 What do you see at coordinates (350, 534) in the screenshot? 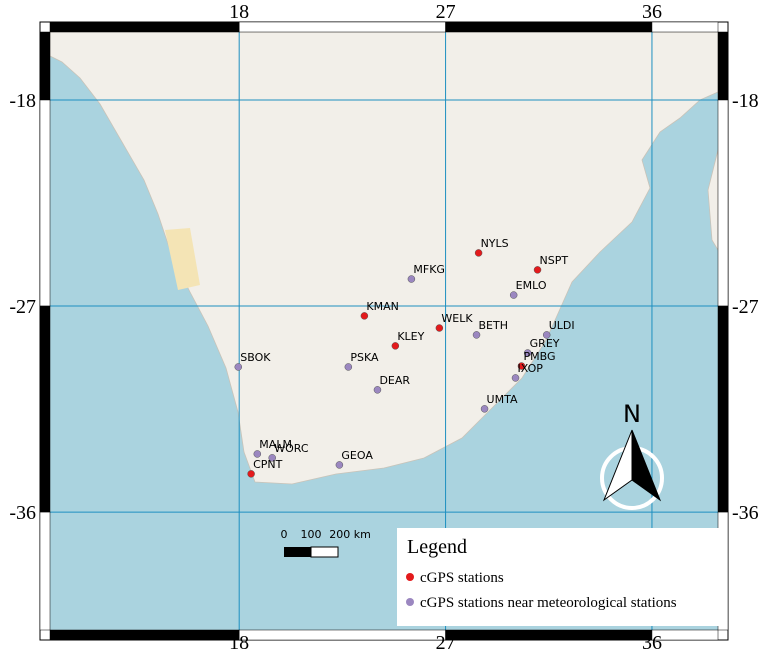
I see `scale-label: 200 km` at bounding box center [350, 534].